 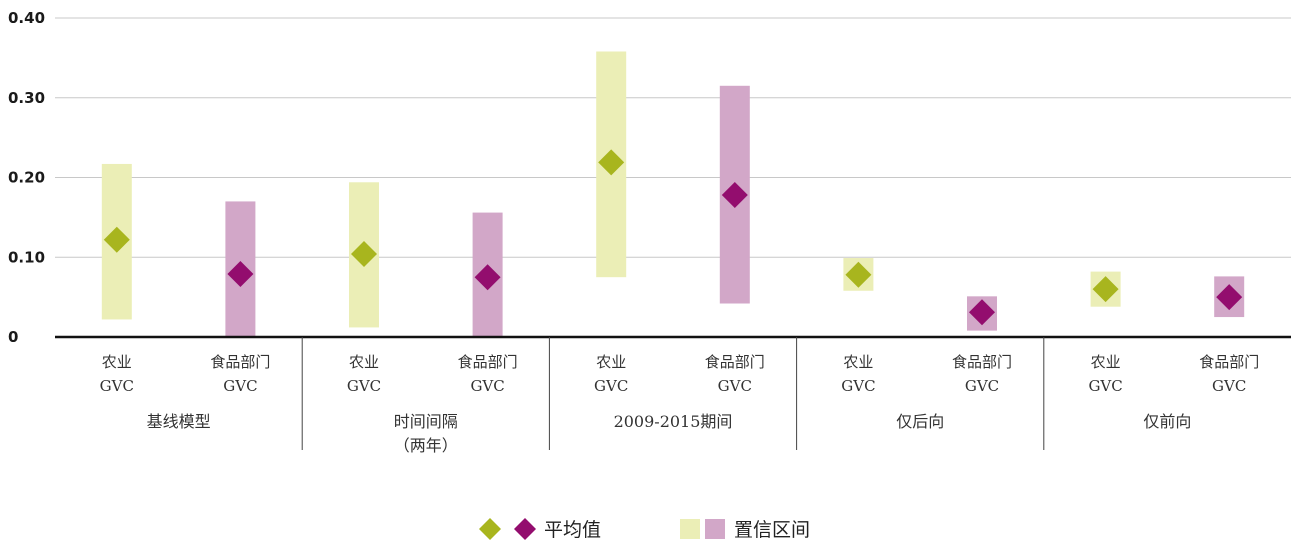 What do you see at coordinates (26, 178) in the screenshot?
I see `y-tick-label: 0.20` at bounding box center [26, 178].